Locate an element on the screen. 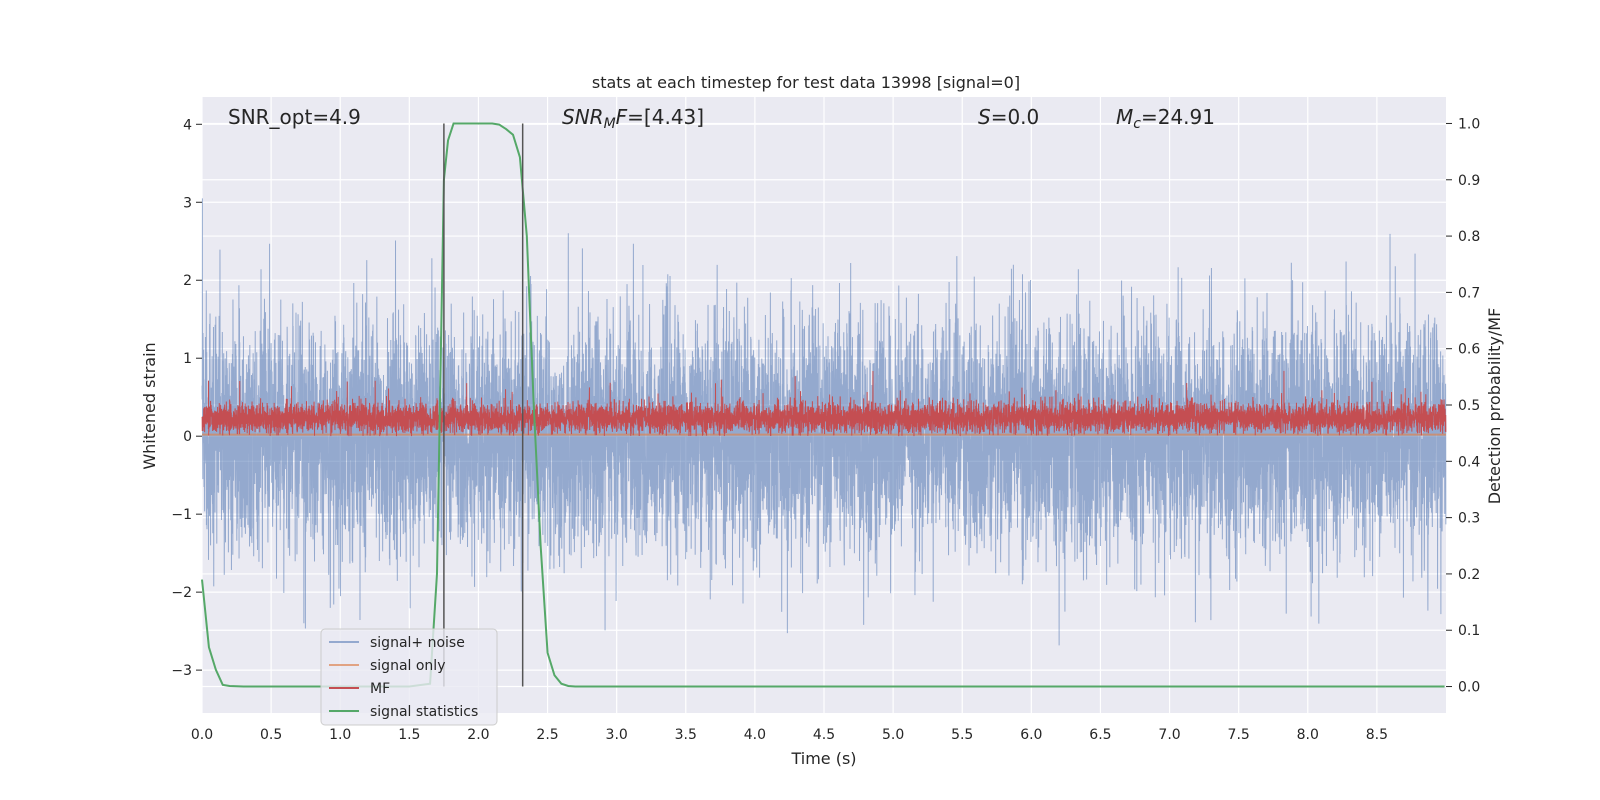 The height and width of the screenshot is (800, 1600). y2-axis-label: Detection probability/MF is located at coordinates (1494, 406).